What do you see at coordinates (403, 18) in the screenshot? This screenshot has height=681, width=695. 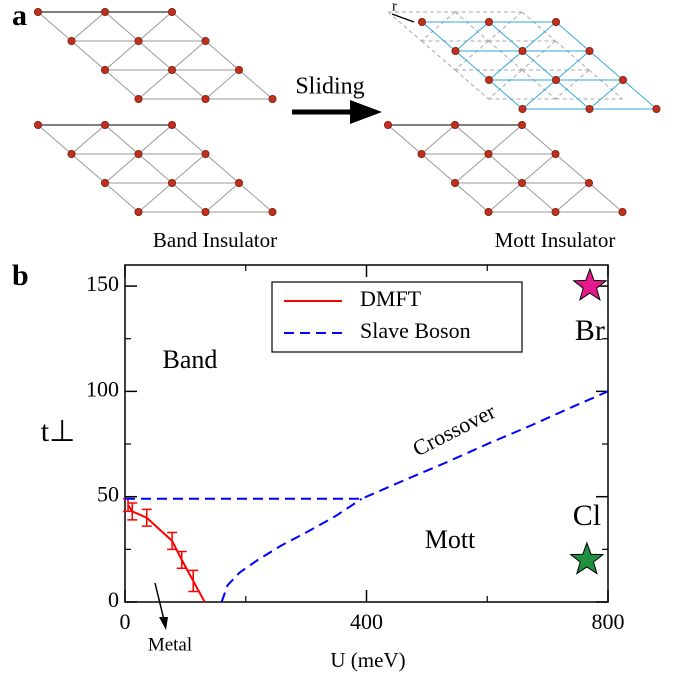 I see `shift-arrow` at bounding box center [403, 18].